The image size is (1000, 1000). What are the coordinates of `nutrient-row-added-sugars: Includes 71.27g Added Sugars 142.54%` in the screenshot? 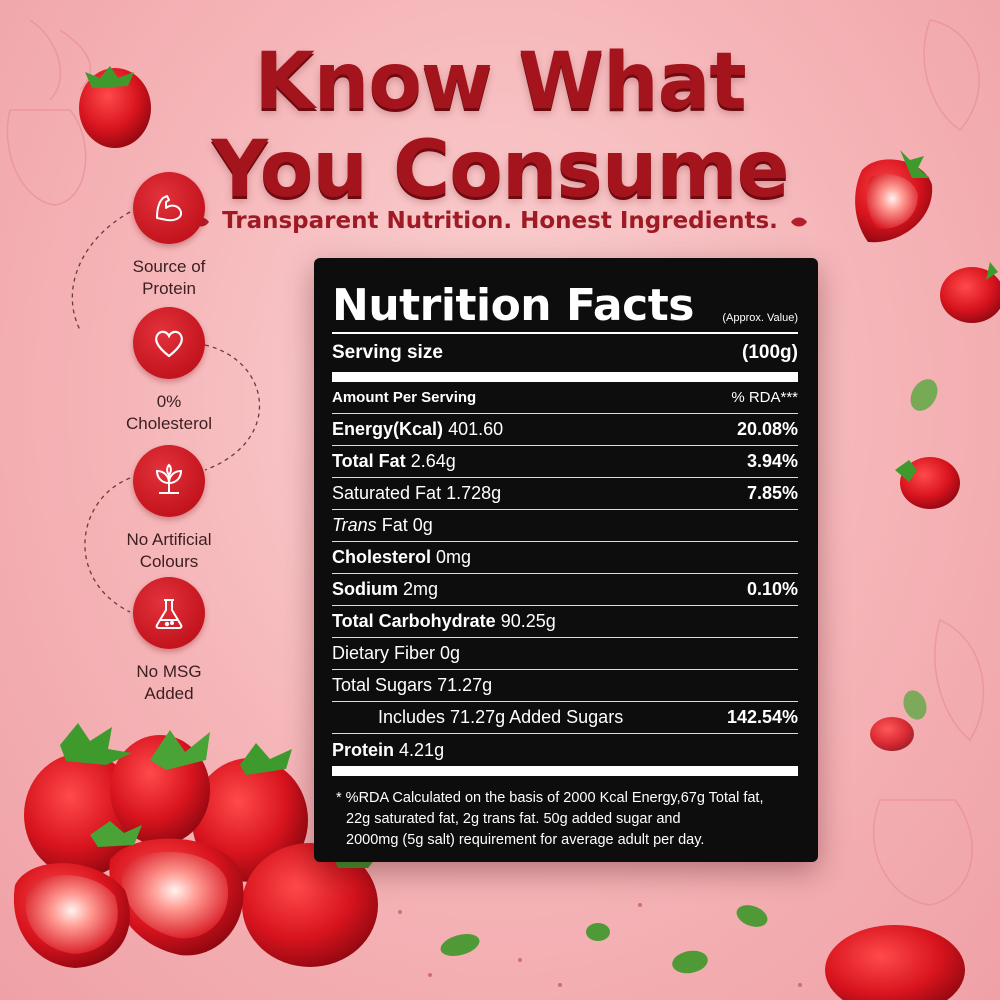 It's located at (565, 718).